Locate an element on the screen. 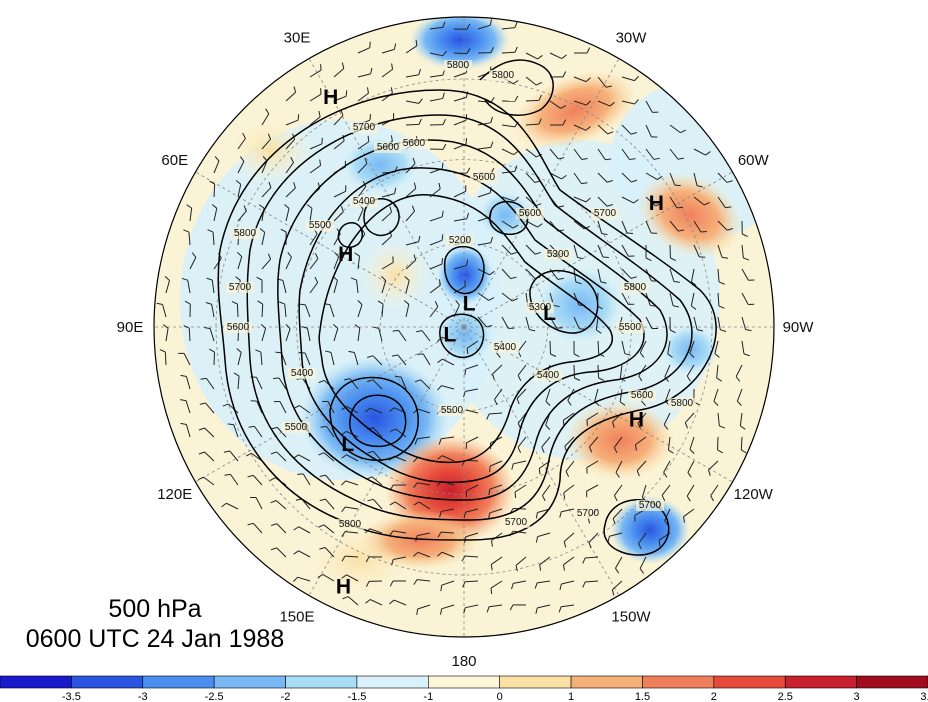  longitude-label: 150W is located at coordinates (631, 616).